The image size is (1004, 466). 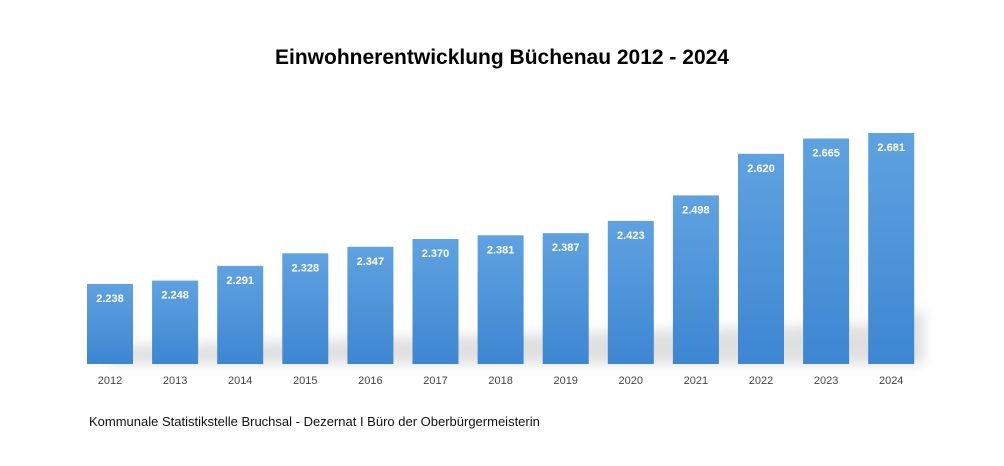 I want to click on bar-2019, so click(x=565, y=298).